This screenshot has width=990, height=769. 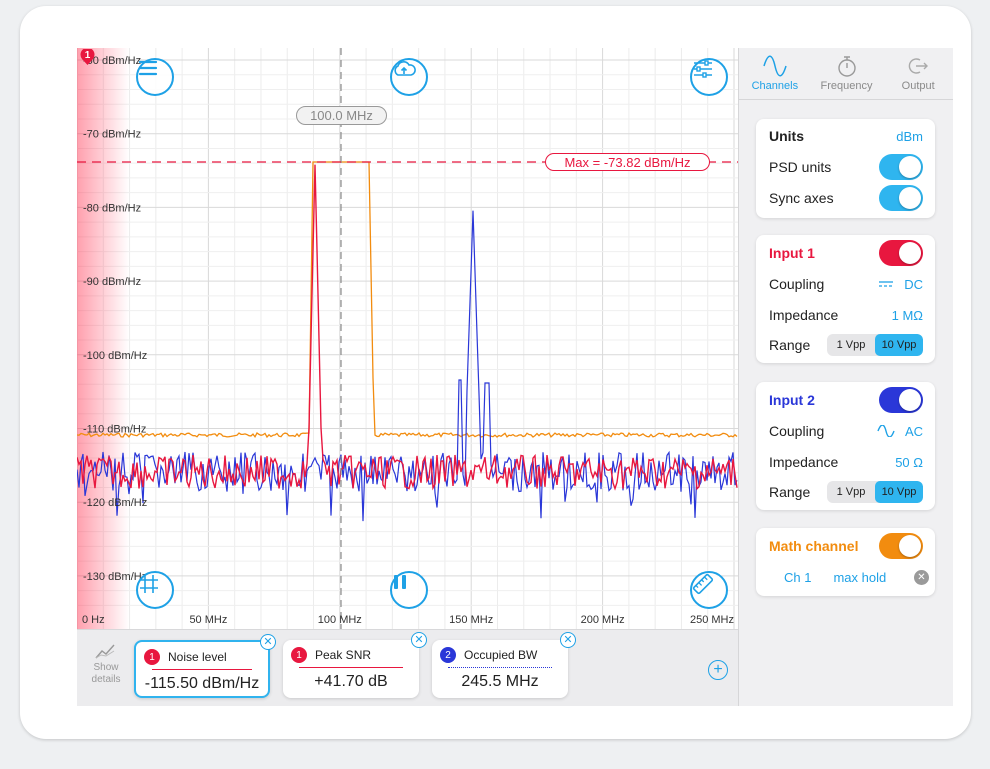 I want to click on max-value-label: Max = -73.82 dBm/Hz, so click(x=627, y=162).